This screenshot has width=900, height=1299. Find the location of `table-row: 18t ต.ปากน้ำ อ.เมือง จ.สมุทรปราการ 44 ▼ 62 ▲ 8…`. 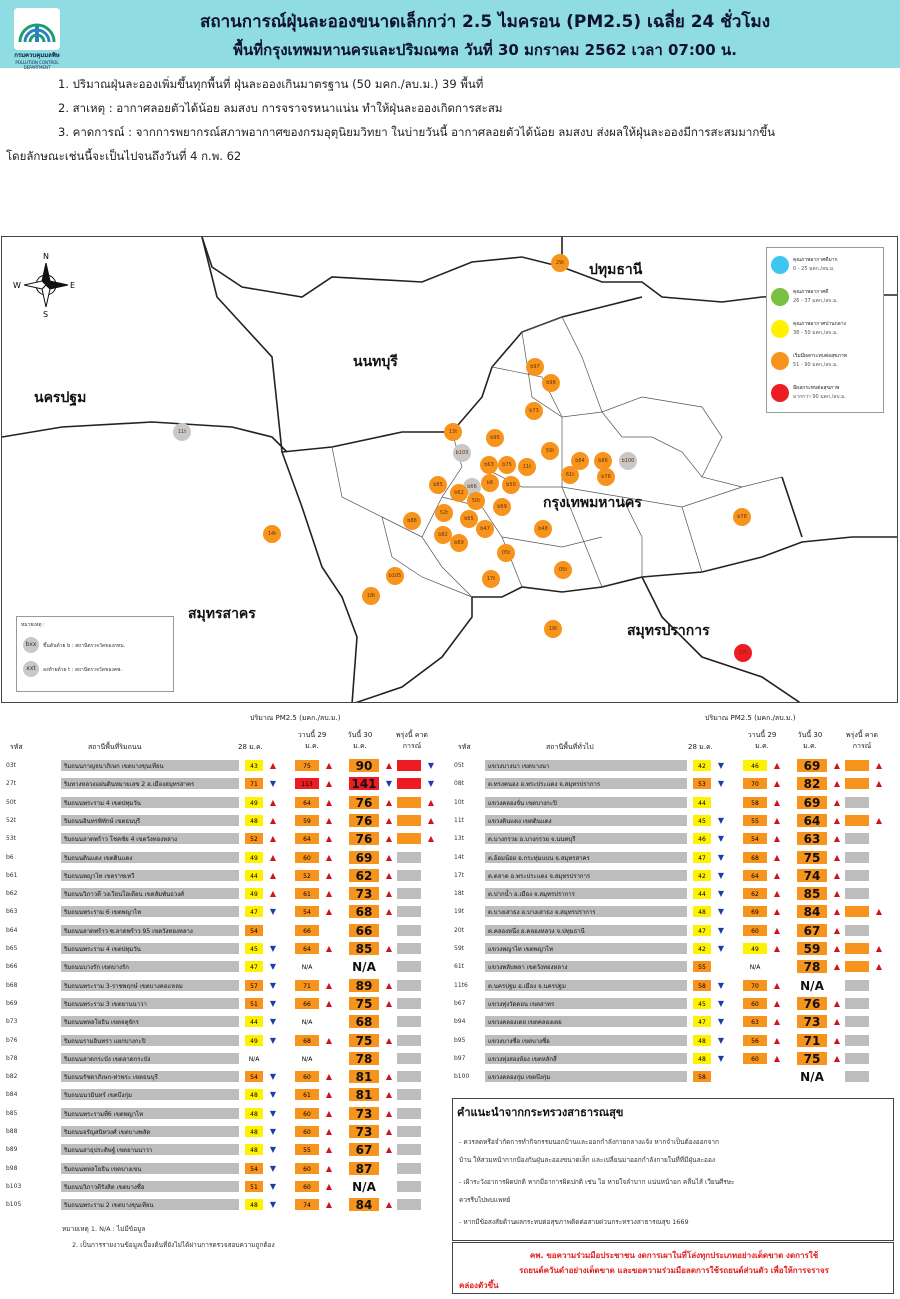

table-row: 18t ต.ปากน้ำ อ.เมือง จ.สมุทรปราการ 44 ▼ 62 ▲ 8… is located at coordinates (674, 894).